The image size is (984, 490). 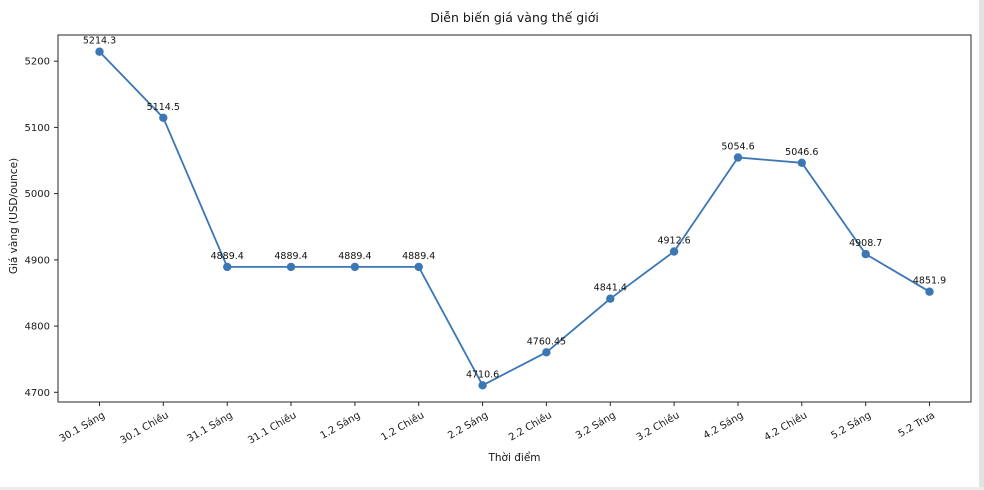 I want to click on window-edge-right, so click(x=981, y=245).